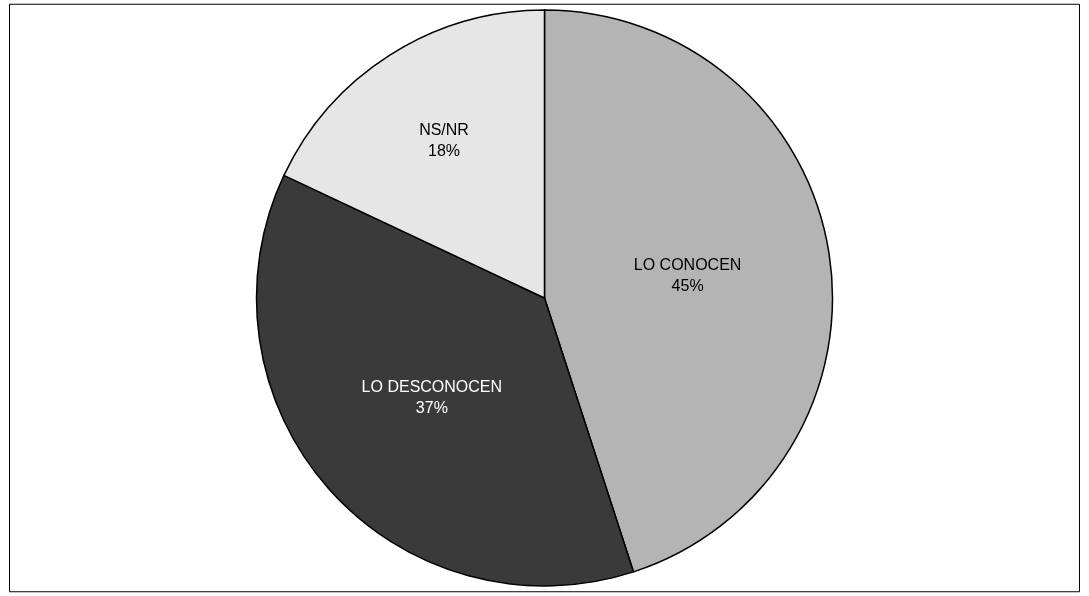 This screenshot has height=596, width=1089. What do you see at coordinates (444, 129) in the screenshot?
I see `slice-label: NS/NR` at bounding box center [444, 129].